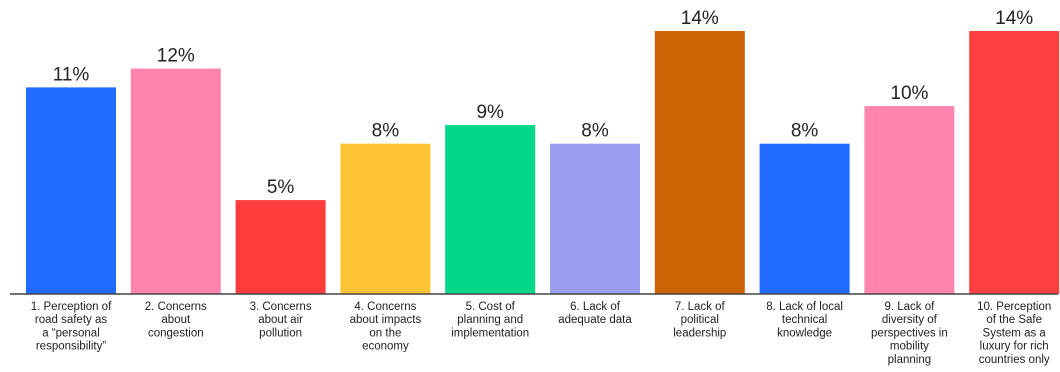  Describe the element at coordinates (386, 320) in the screenshot. I see `category-label-line: about impacts` at that location.